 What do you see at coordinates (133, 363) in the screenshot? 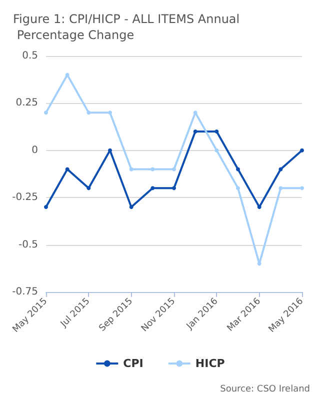
I see `legend-label: CPI` at bounding box center [133, 363].